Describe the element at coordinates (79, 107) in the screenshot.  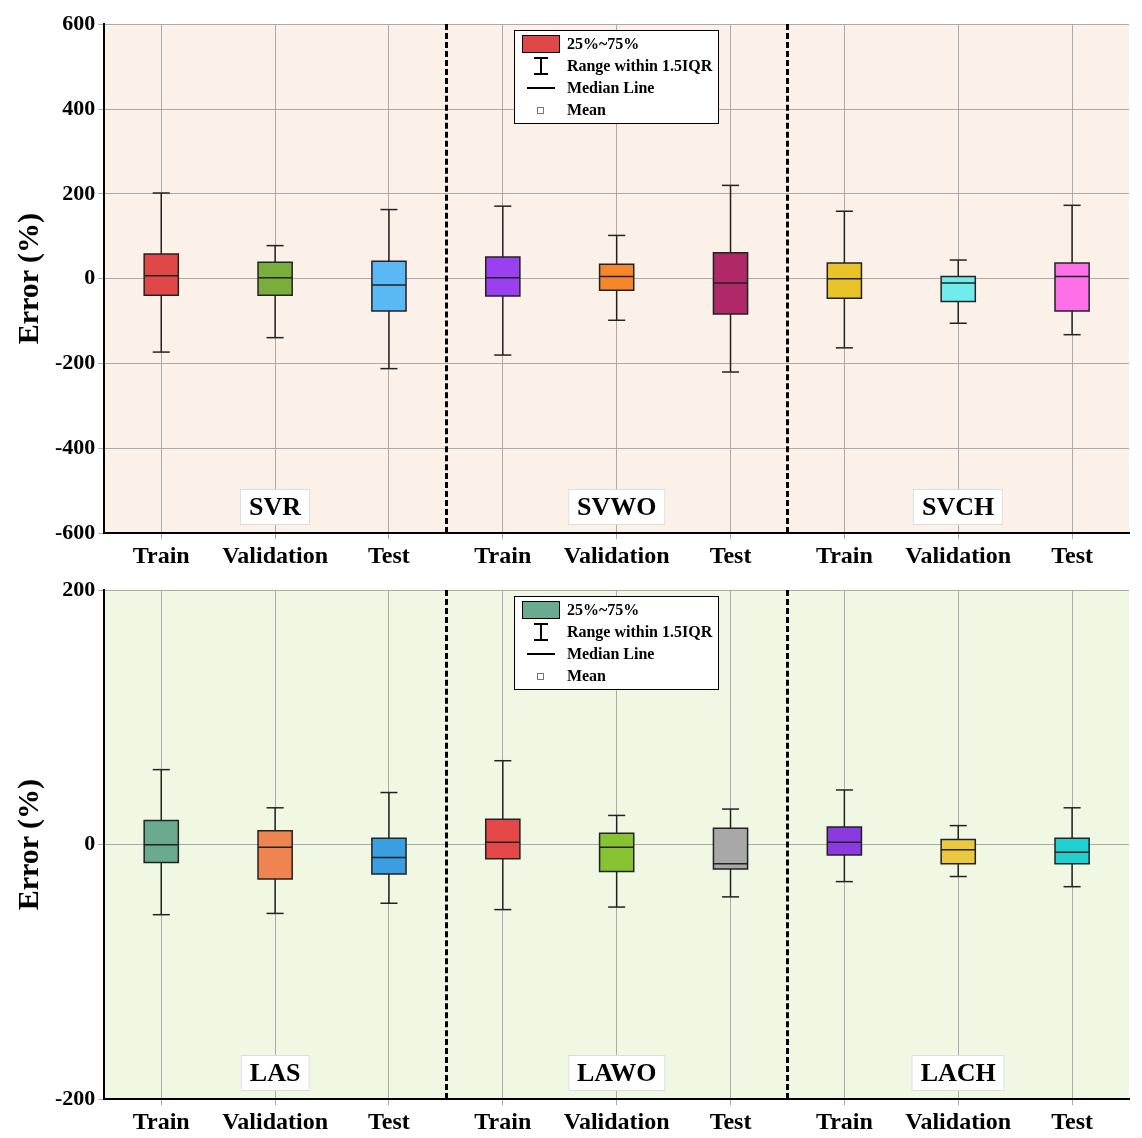
I see `y-tick-label: 400` at that location.